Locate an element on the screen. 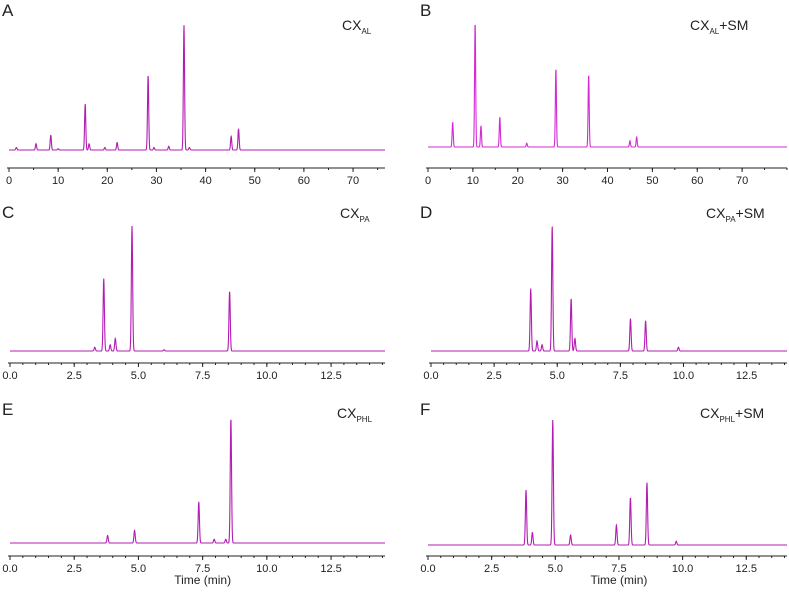  panel-c: 0.0 2.5 5.0 7.5 10.0 12.5 C CXPA is located at coordinates (193, 292).